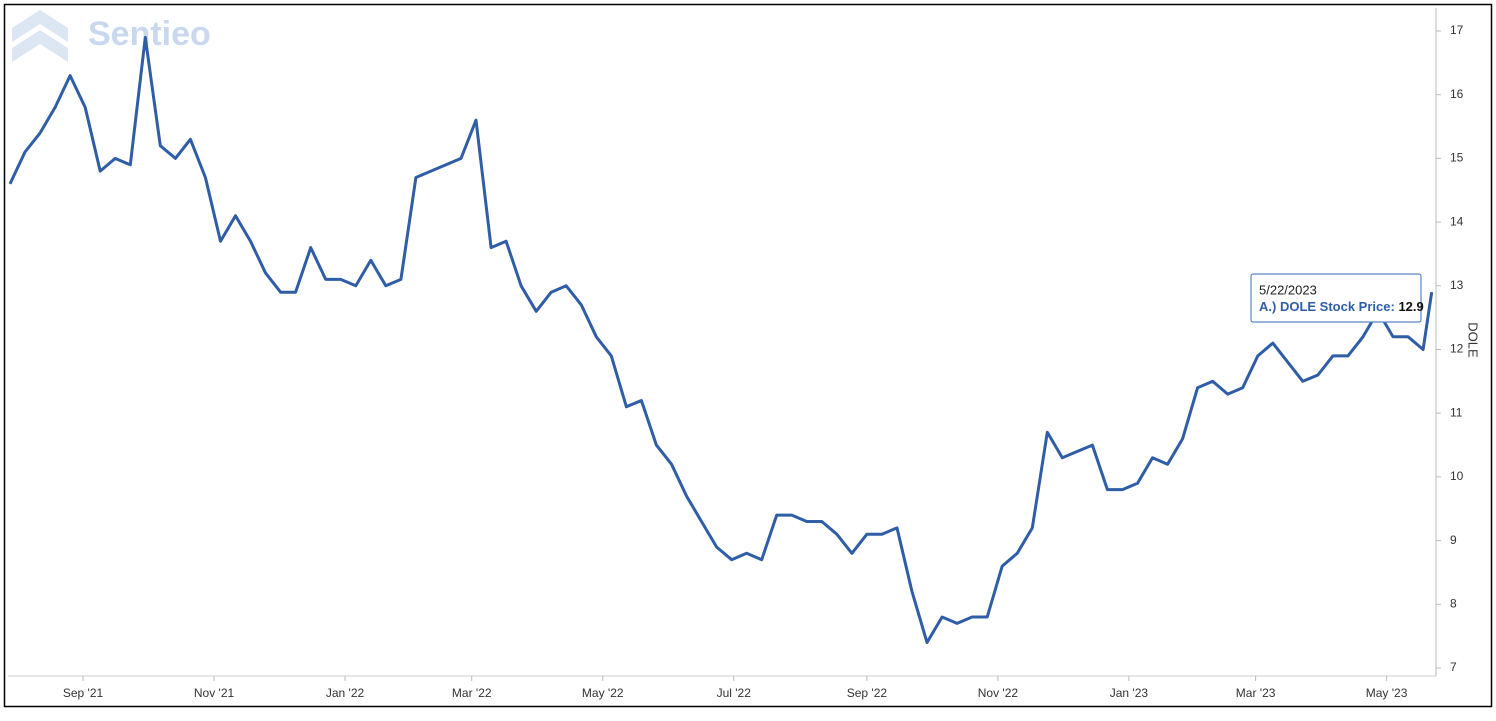 The width and height of the screenshot is (1496, 721). What do you see at coordinates (1457, 158) in the screenshot?
I see `y-tick-label: 15` at bounding box center [1457, 158].